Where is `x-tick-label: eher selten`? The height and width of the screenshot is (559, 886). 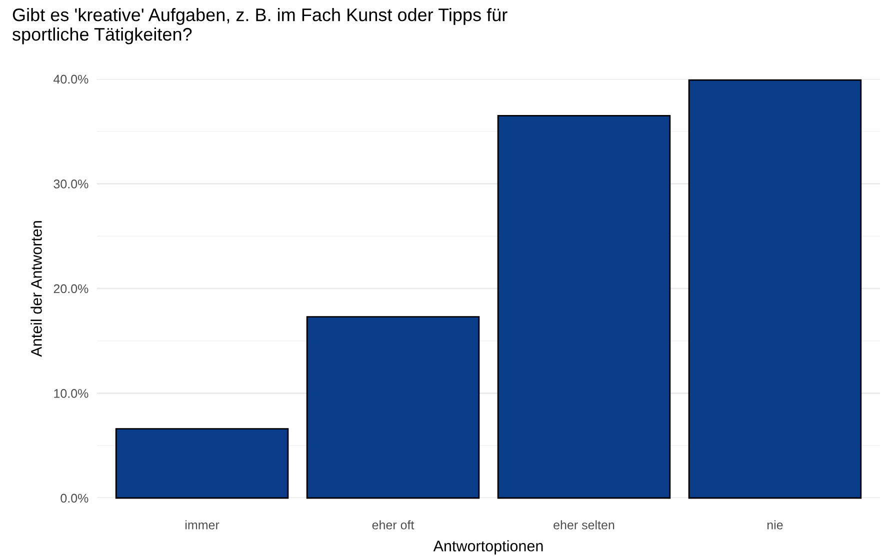
x-tick-label: eher selten is located at coordinates (584, 525).